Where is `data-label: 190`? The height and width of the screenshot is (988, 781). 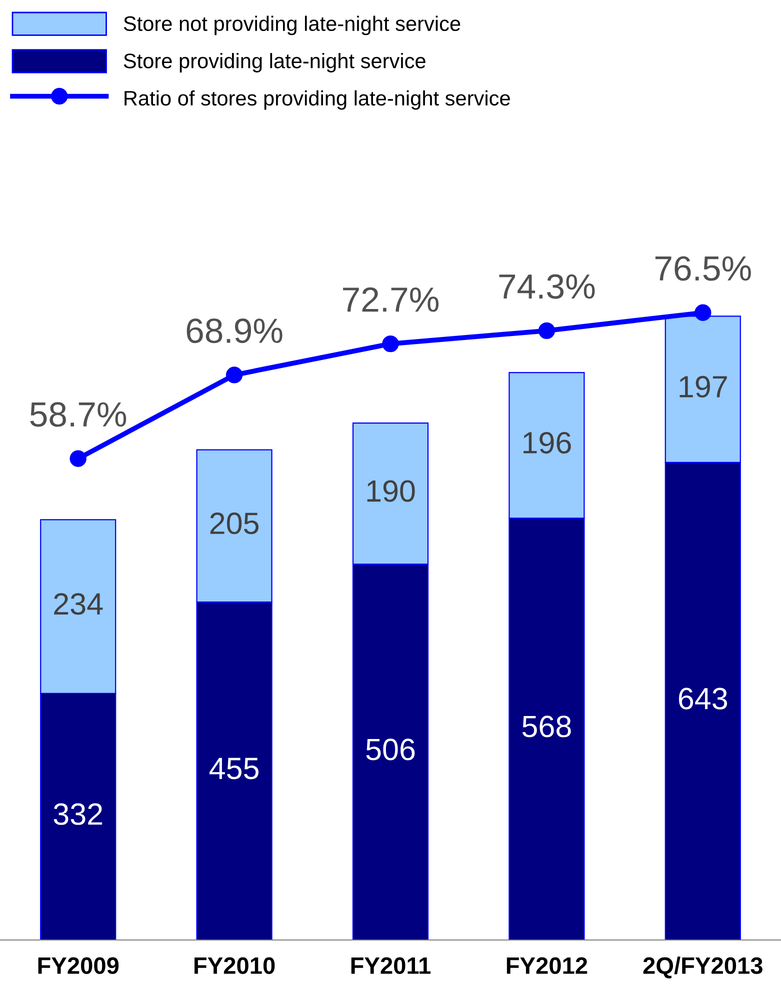 data-label: 190 is located at coordinates (391, 491).